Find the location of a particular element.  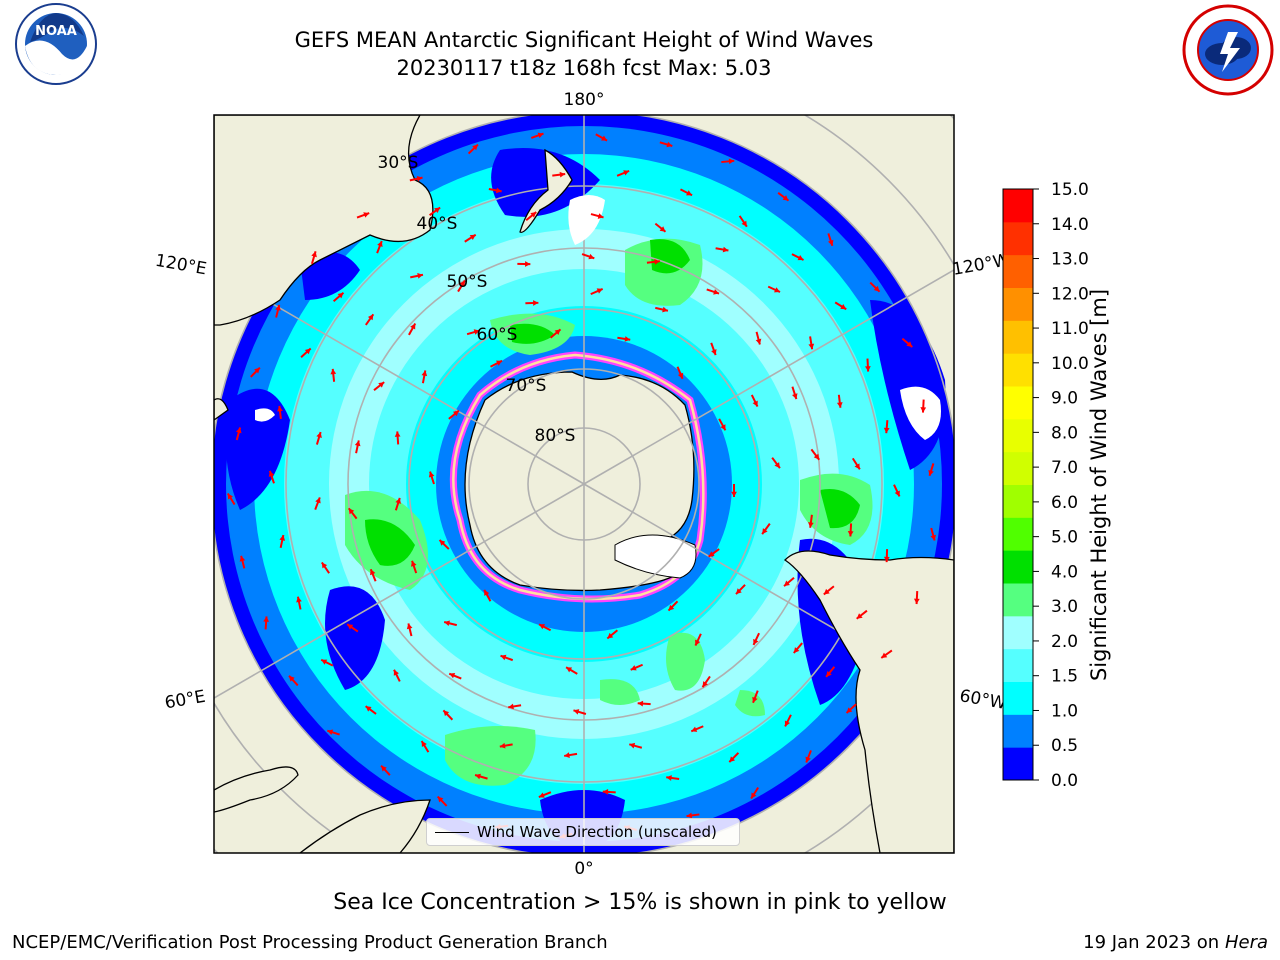

colorbar-tick-label: 8.0 is located at coordinates (1064, 433).